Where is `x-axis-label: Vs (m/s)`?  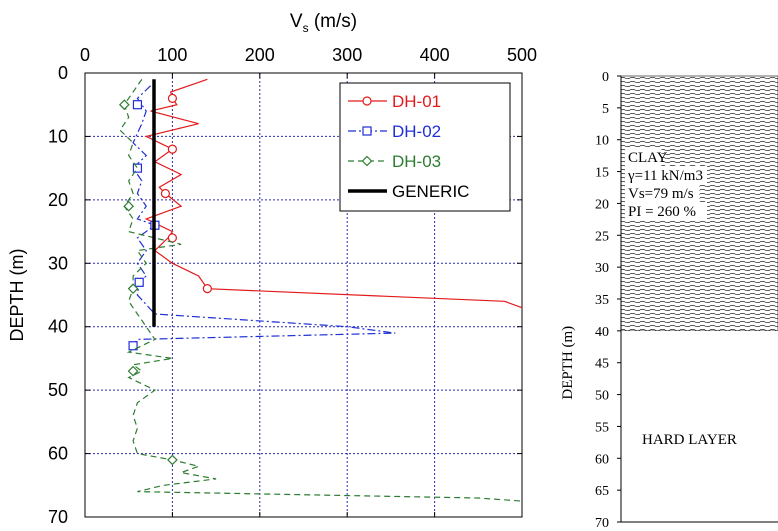 x-axis-label: Vs (m/s) is located at coordinates (323, 23).